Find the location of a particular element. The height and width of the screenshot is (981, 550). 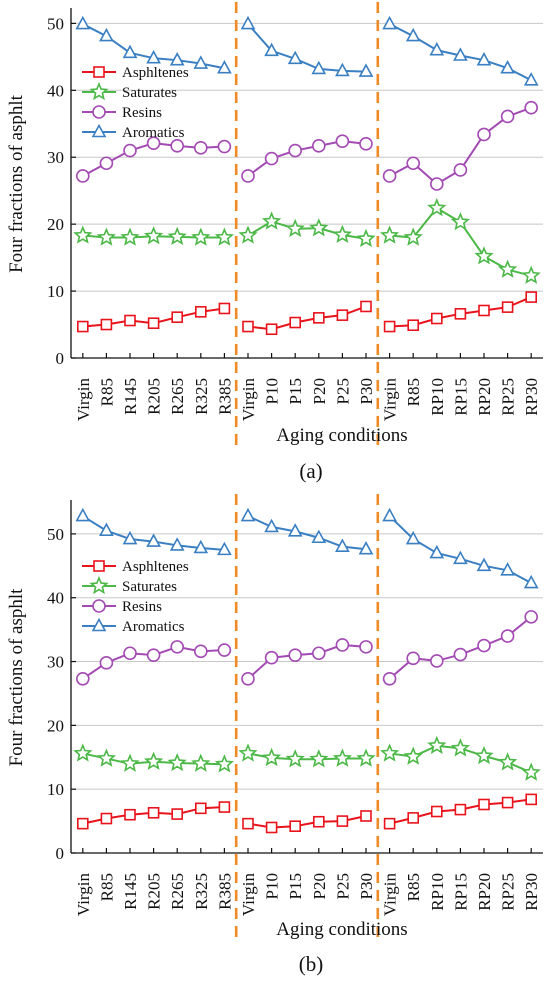

x-tick-label: Virgin is located at coordinates (248, 400).